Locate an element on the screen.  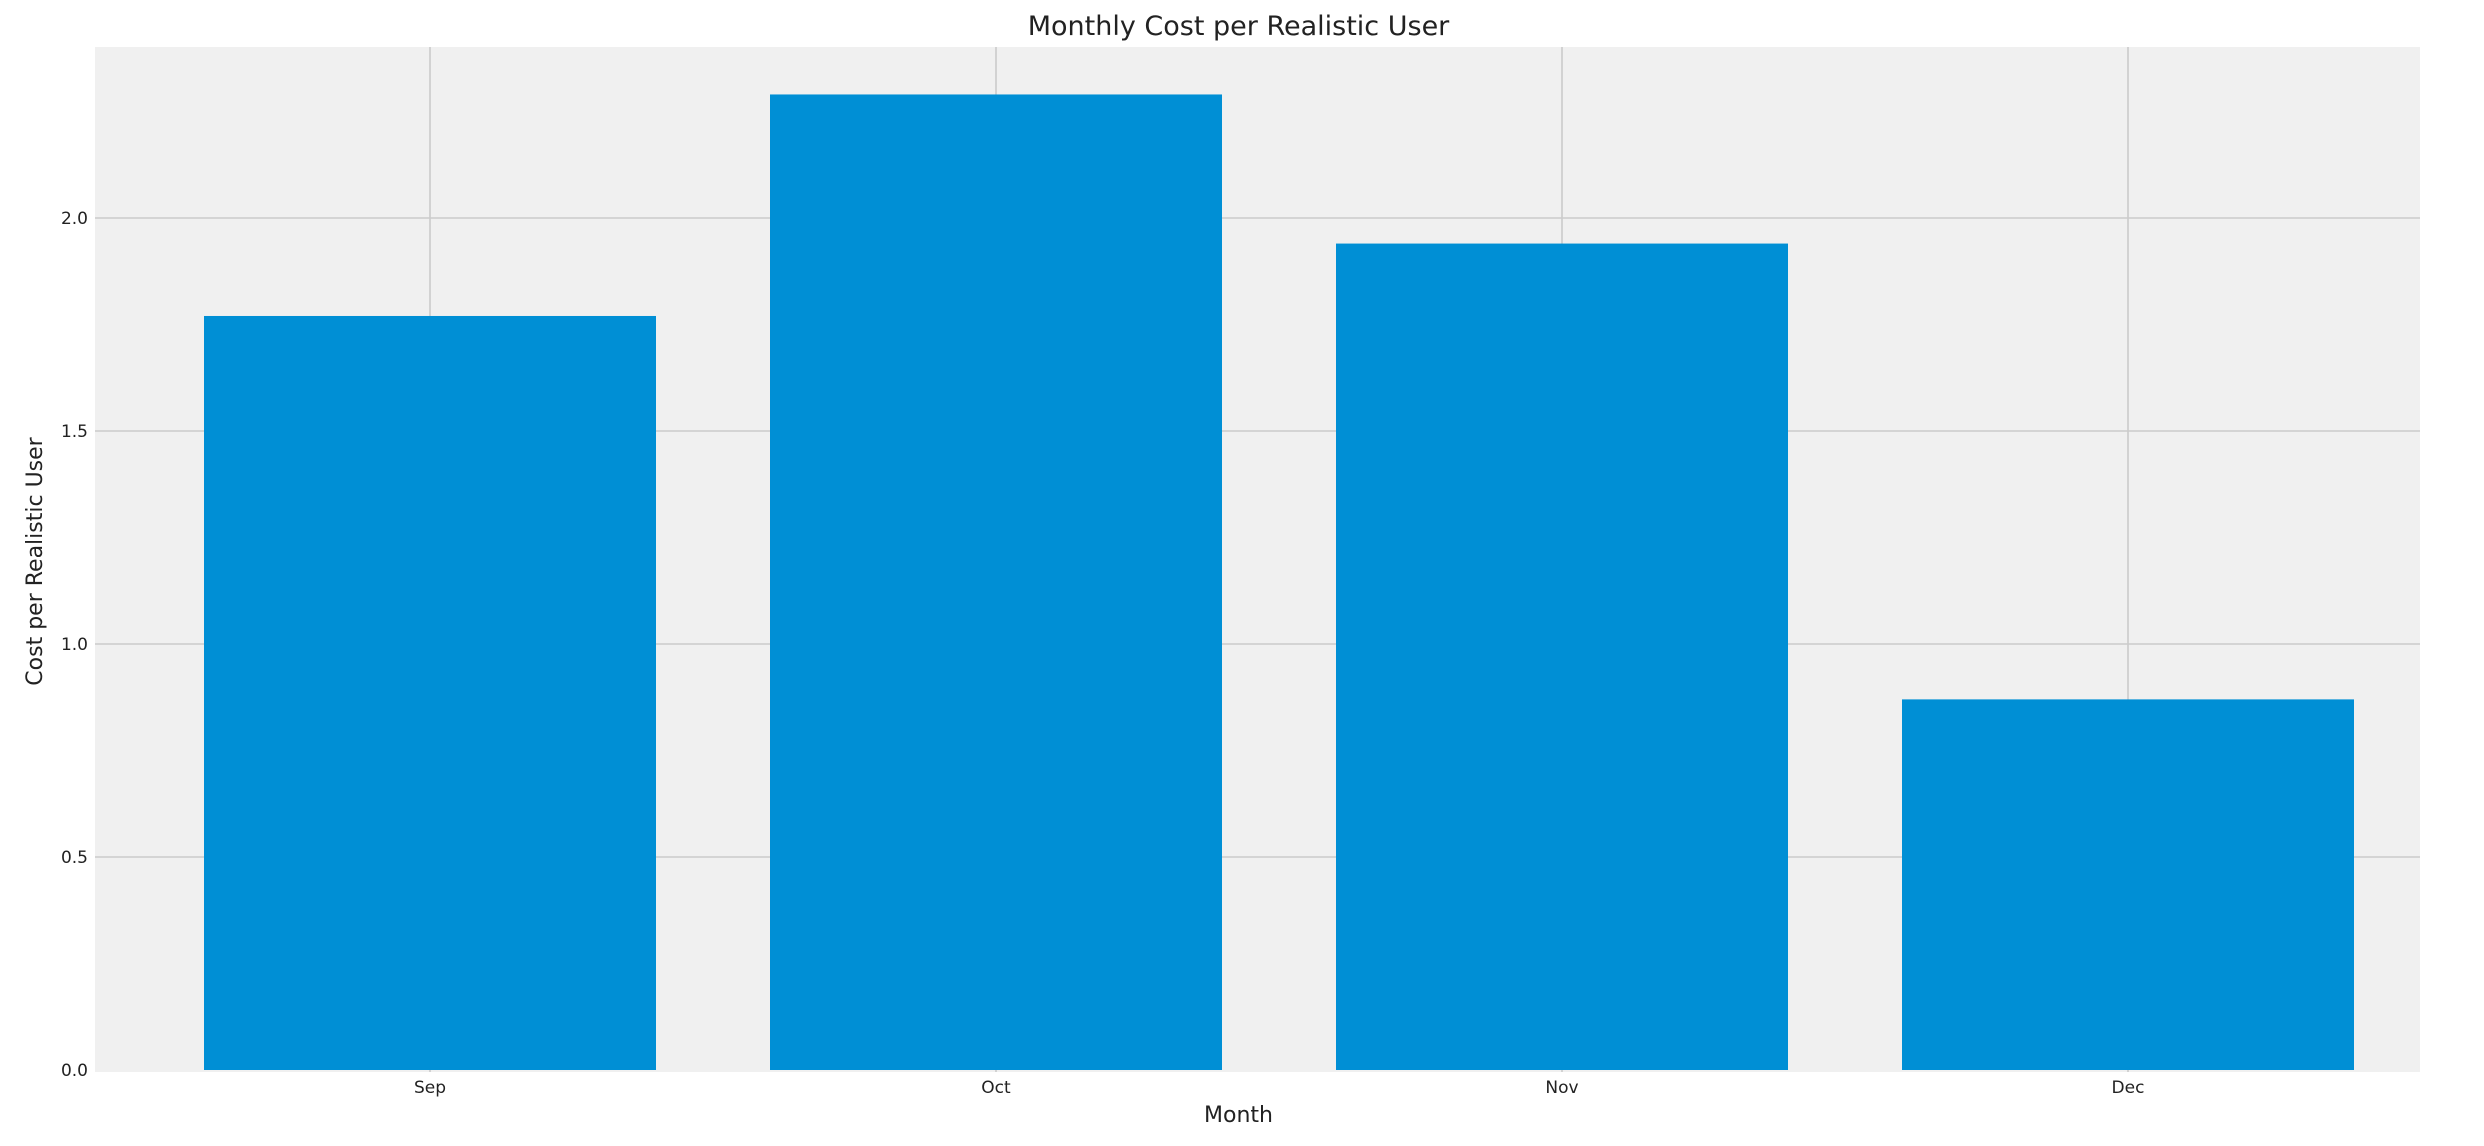
x-tick-label: Dec is located at coordinates (2128, 1088).